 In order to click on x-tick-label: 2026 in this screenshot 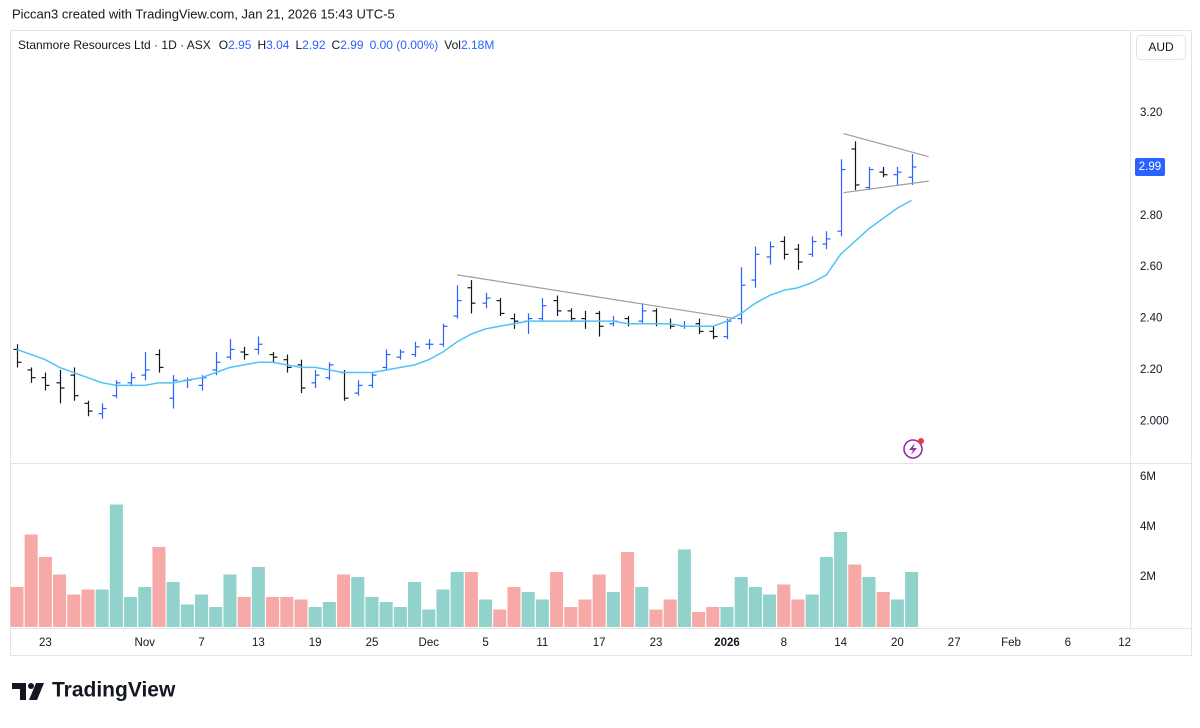, I will do `click(727, 643)`.